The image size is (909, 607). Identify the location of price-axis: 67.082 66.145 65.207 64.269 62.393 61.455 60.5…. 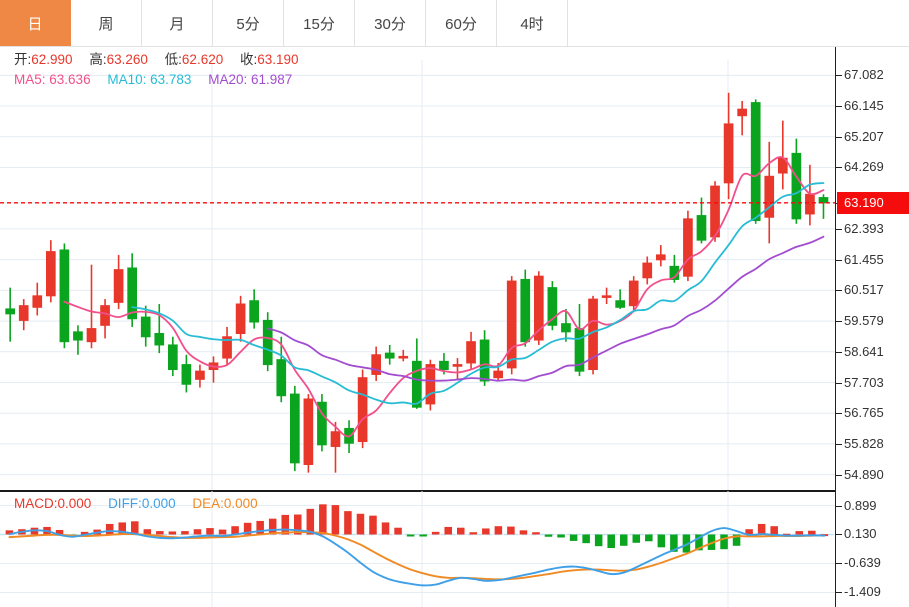
(872, 327).